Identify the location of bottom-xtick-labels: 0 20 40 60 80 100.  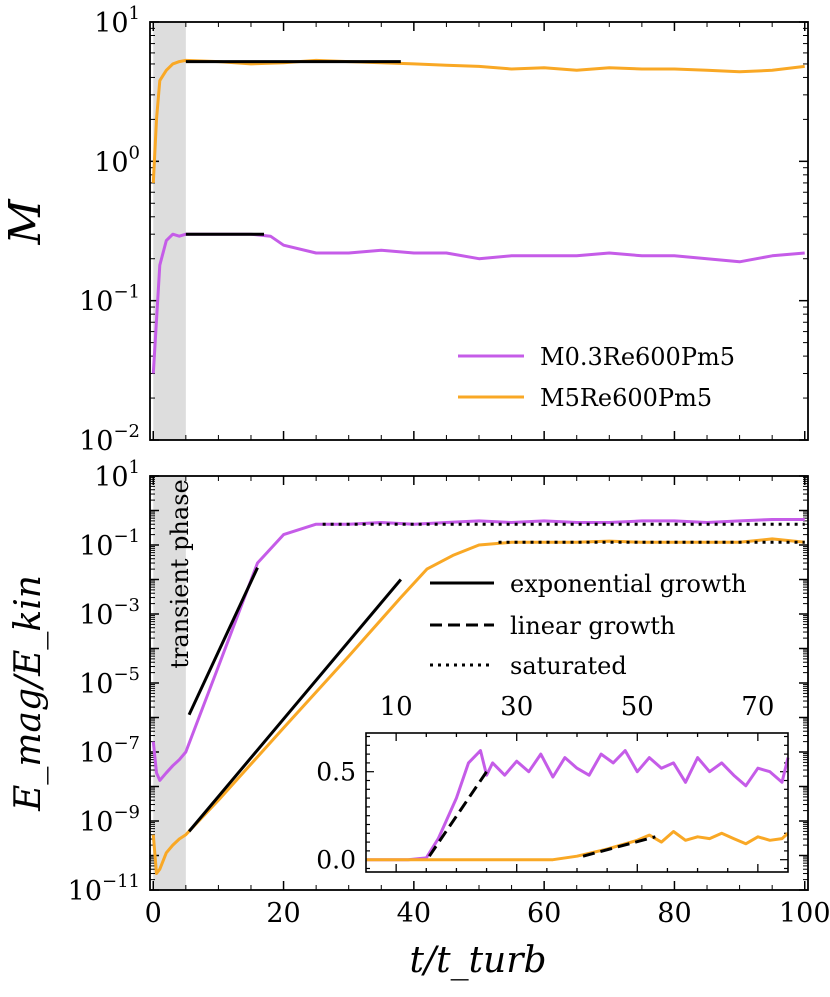
(487, 913).